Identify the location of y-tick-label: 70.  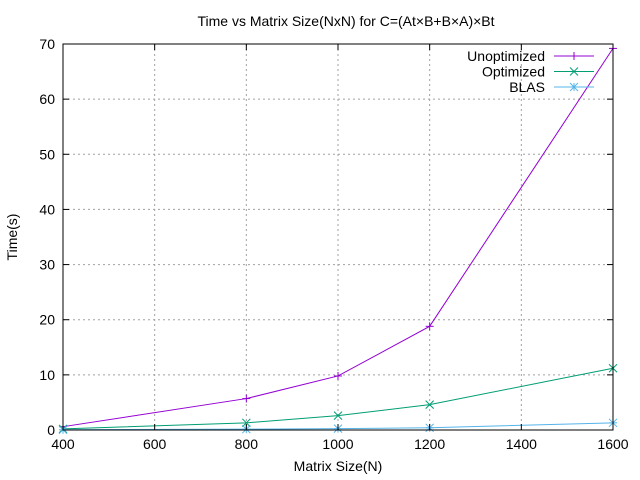
(47, 44).